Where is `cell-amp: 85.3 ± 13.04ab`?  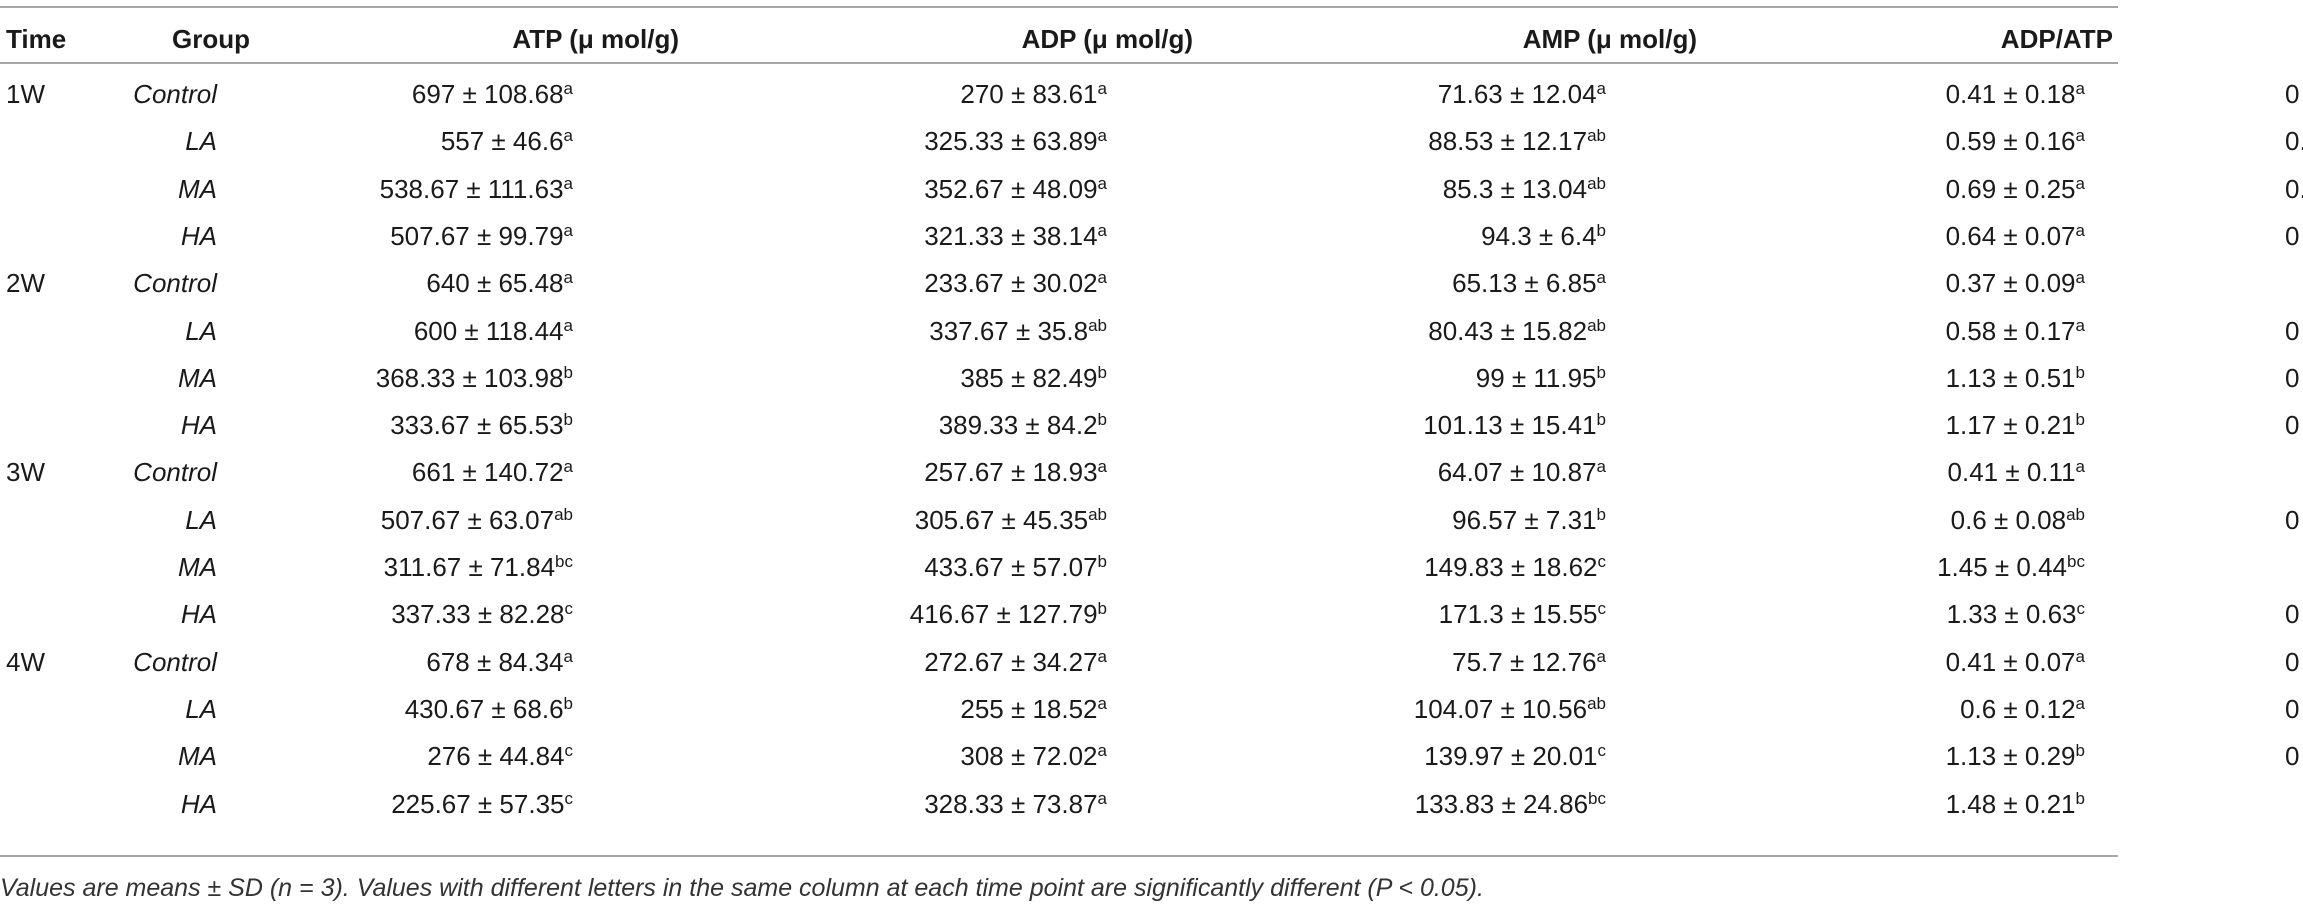 cell-amp: 85.3 ± 13.04ab is located at coordinates (1524, 189).